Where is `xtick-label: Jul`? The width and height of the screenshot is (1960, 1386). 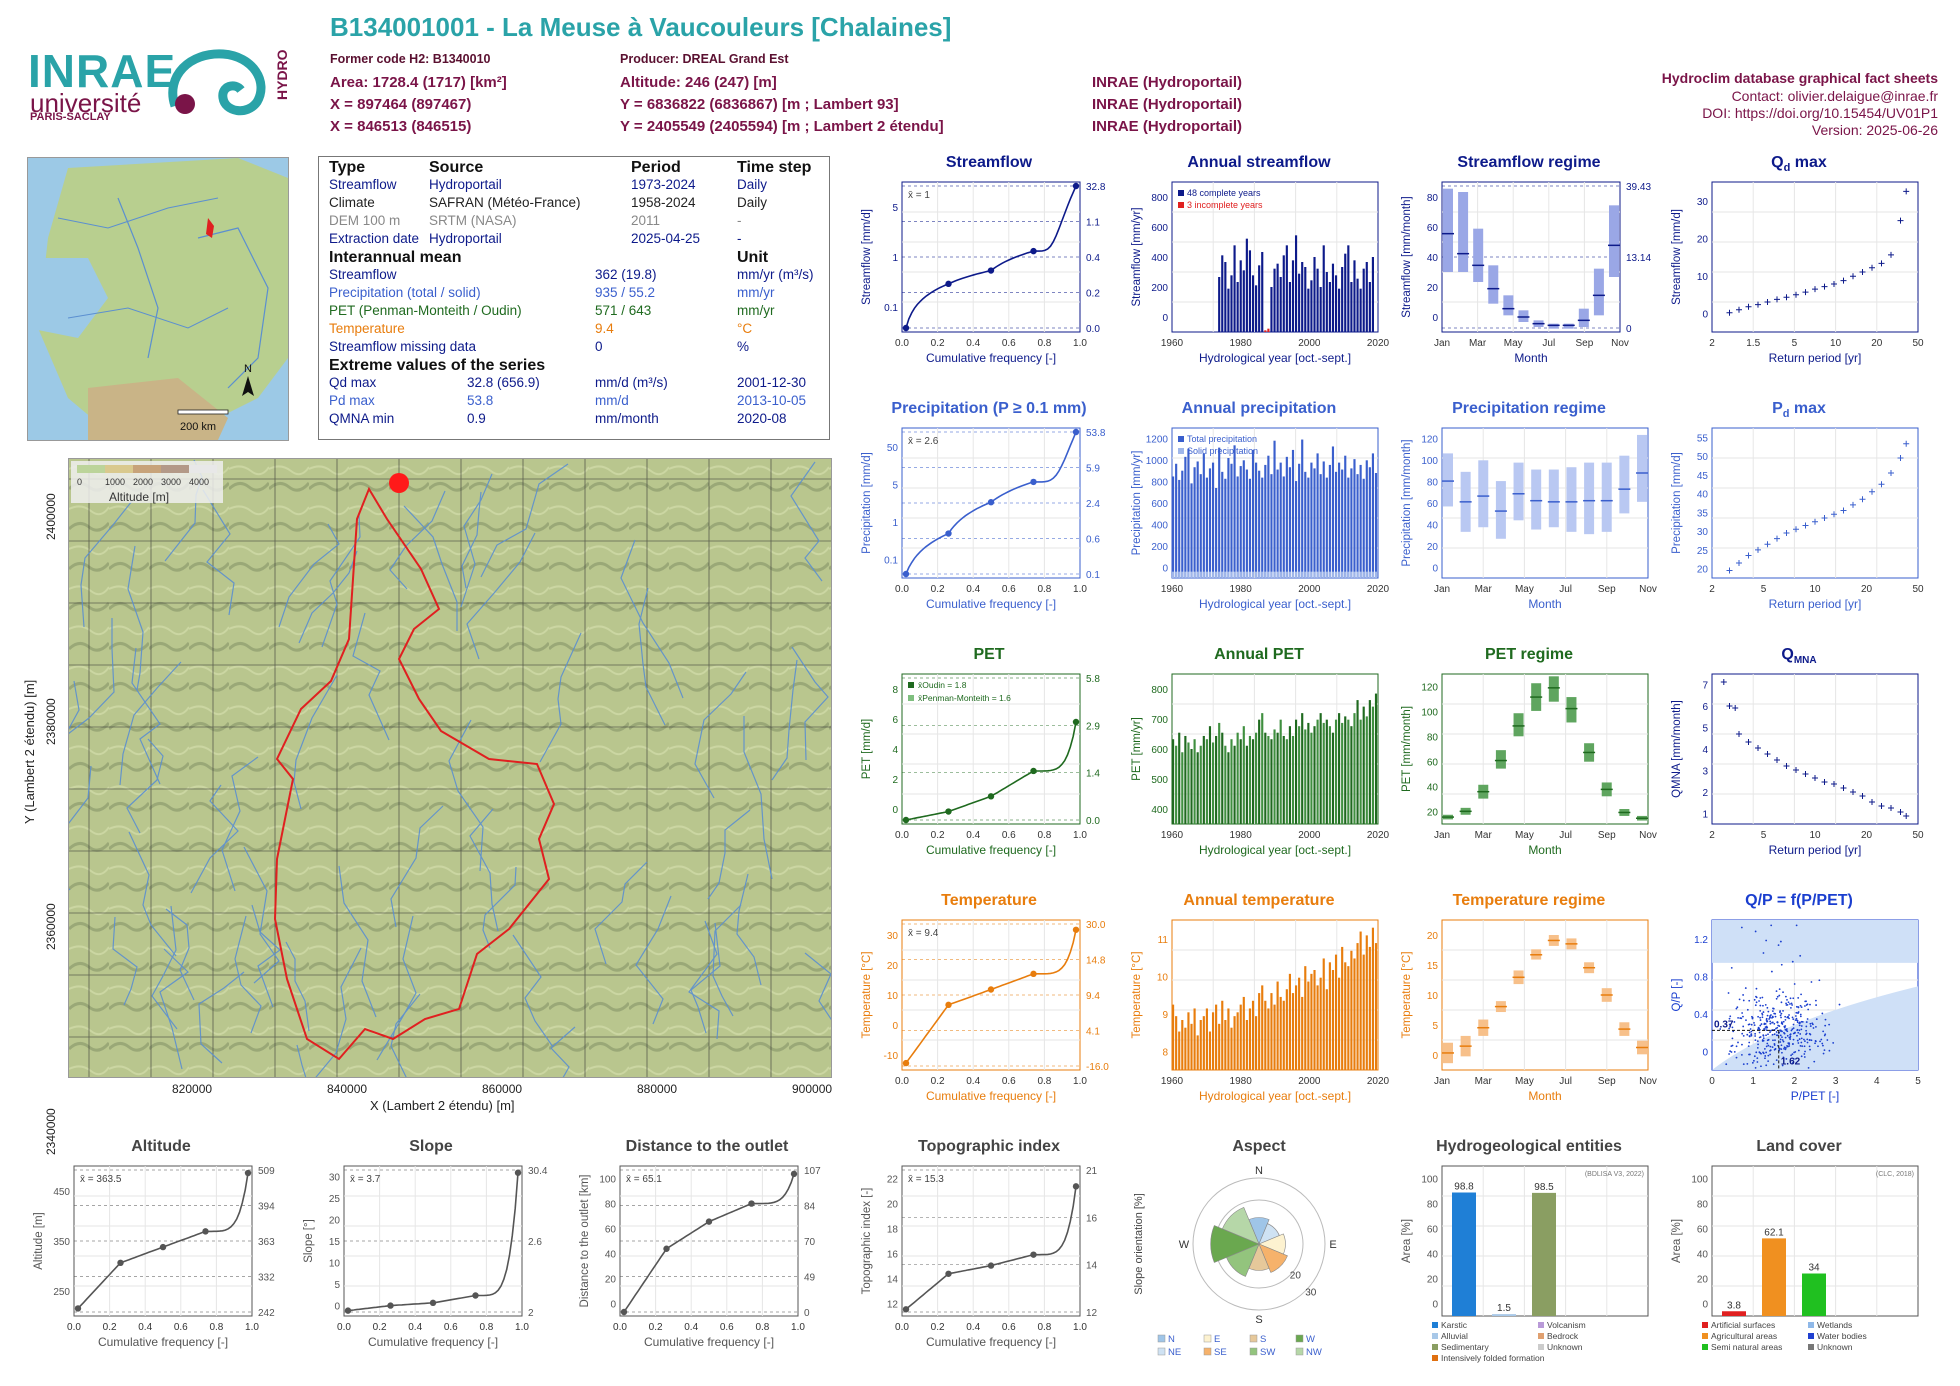 xtick-label: Jul is located at coordinates (1548, 343).